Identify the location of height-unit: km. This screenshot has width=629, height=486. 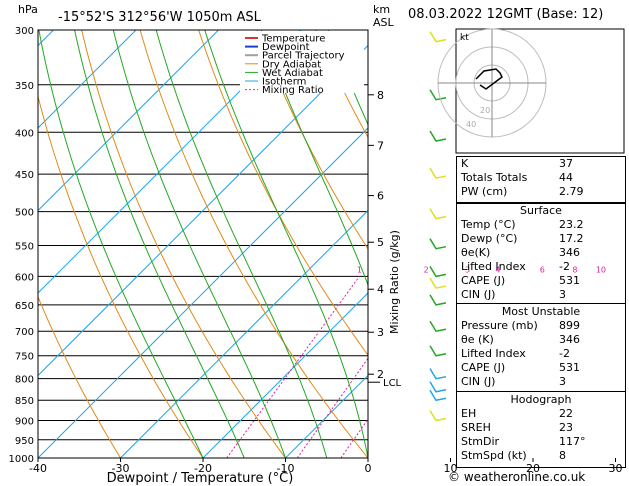
(381, 9).